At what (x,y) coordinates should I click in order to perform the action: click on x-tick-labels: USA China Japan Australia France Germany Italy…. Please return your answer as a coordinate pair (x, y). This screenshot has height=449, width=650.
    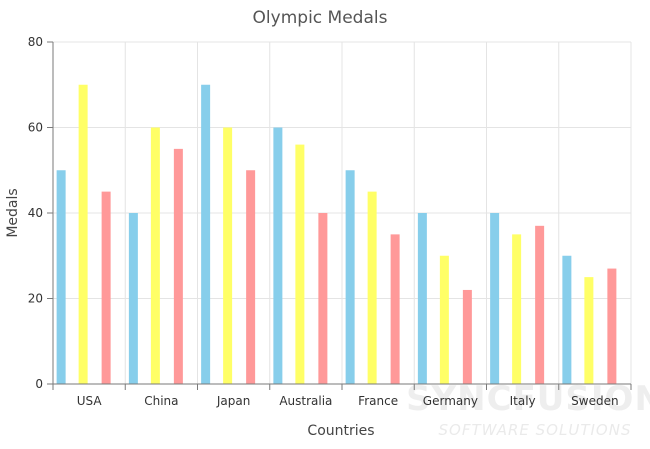
    Looking at the image, I should click on (348, 401).